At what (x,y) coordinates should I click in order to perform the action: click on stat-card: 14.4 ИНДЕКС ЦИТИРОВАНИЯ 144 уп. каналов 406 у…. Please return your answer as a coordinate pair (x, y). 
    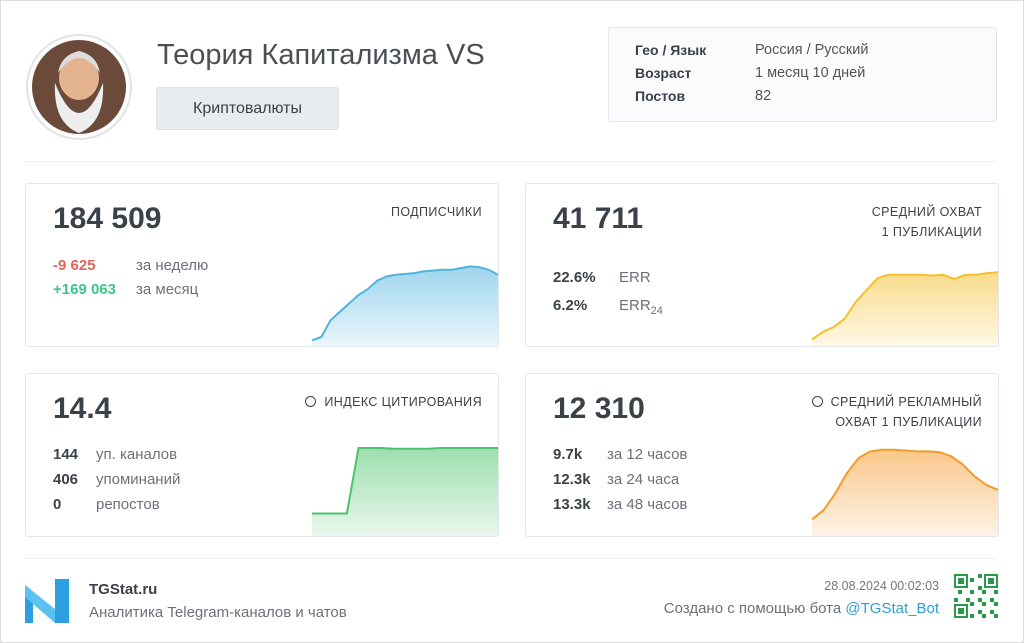
    Looking at the image, I should click on (262, 455).